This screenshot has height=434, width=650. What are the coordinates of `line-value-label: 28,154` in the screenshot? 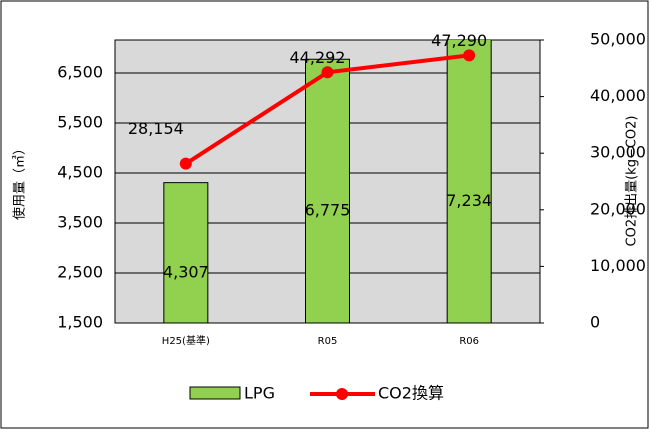 It's located at (156, 128).